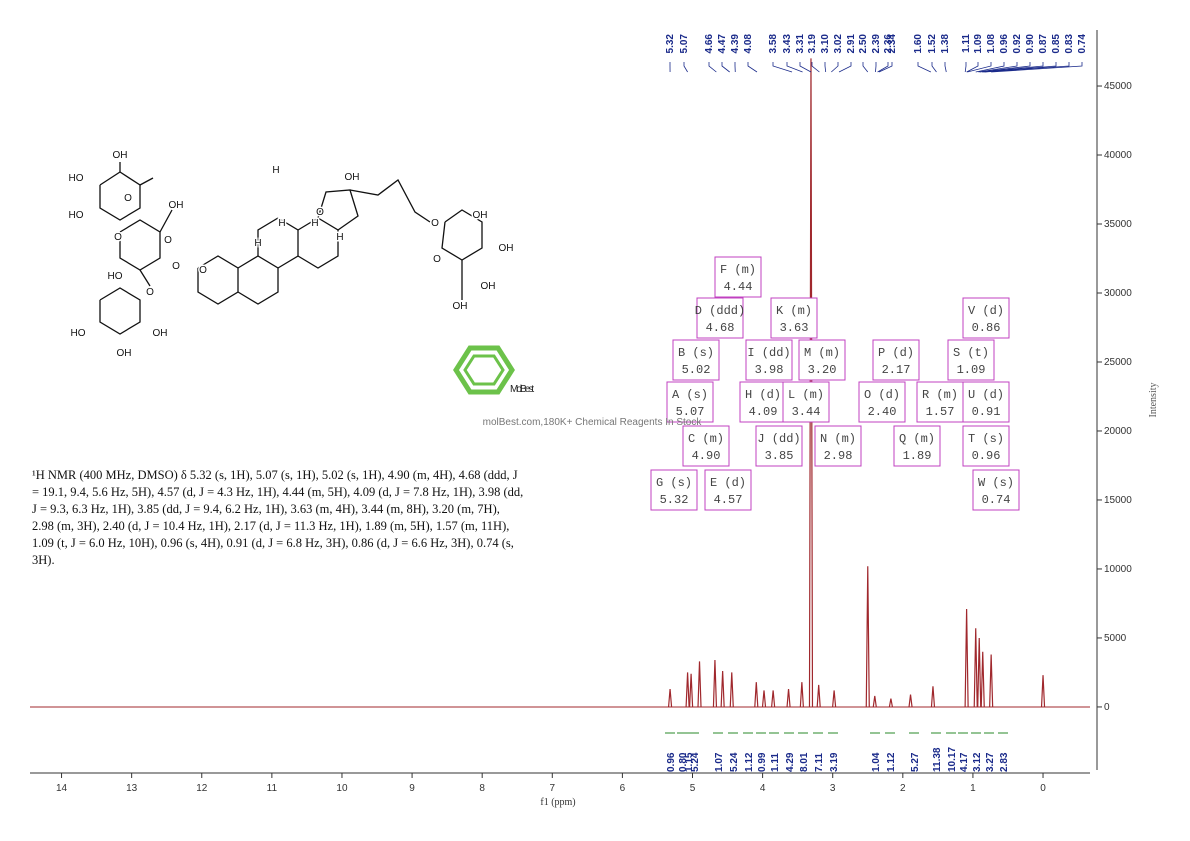 This screenshot has height=841, width=1190. Describe the element at coordinates (986, 456) in the screenshot. I see `multiplet-shift: 0.96` at that location.